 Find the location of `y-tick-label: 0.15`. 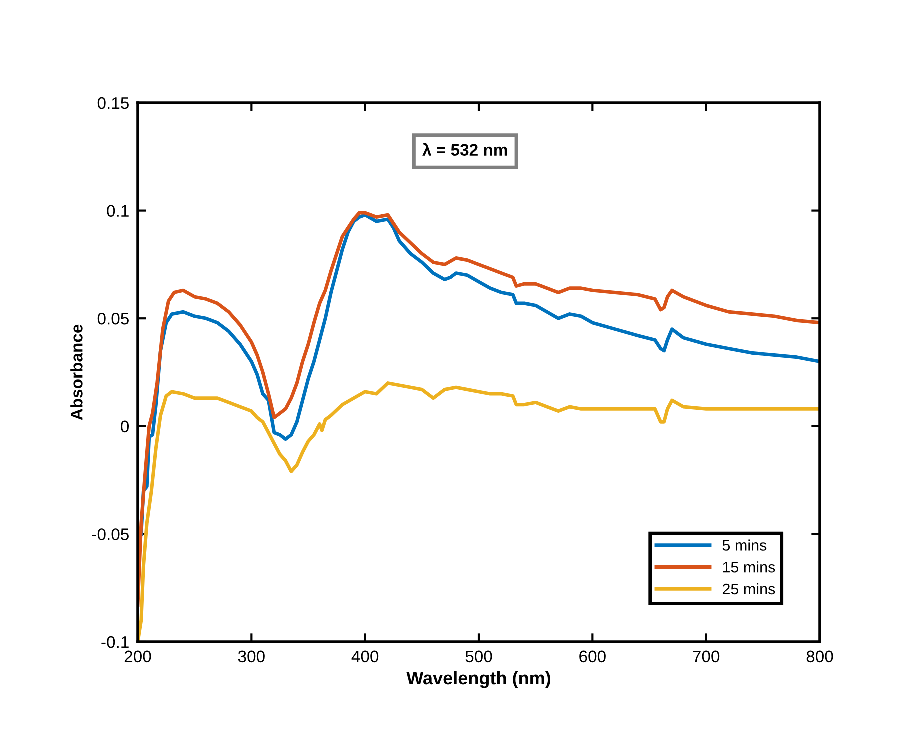

y-tick-label: 0.15 is located at coordinates (113, 103).